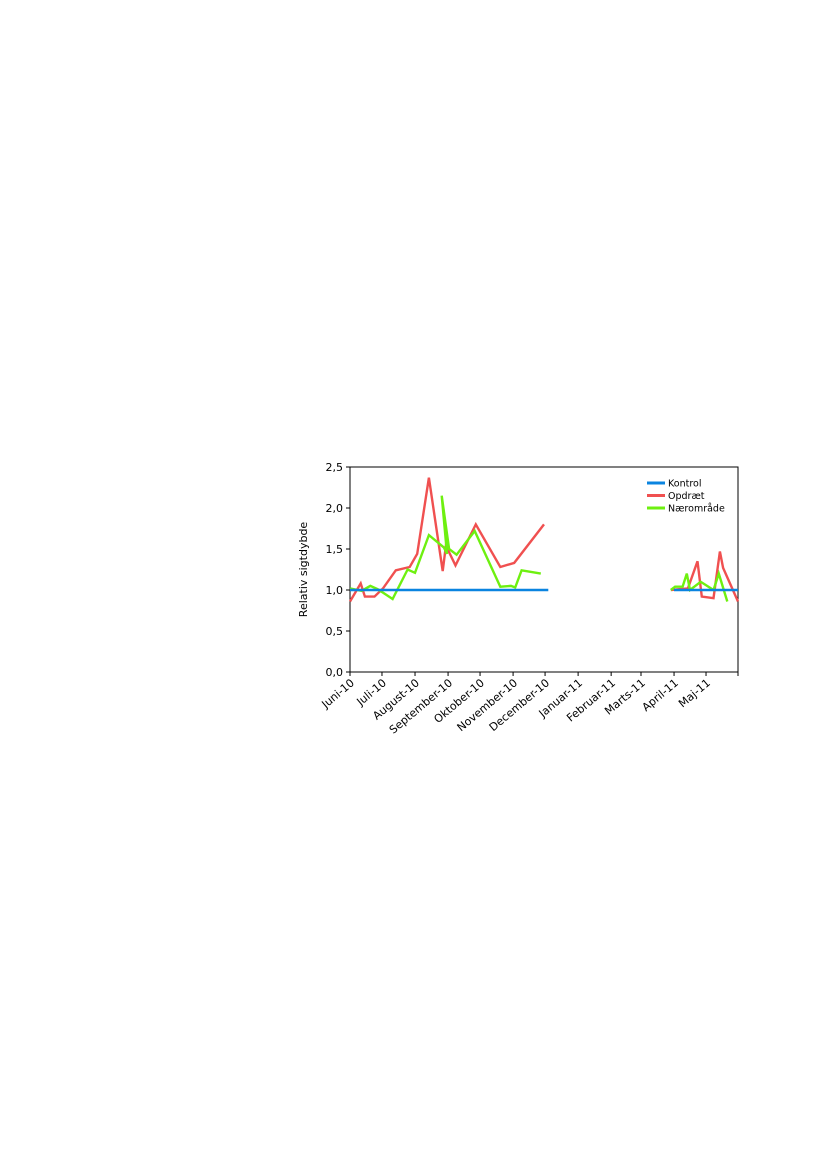  What do you see at coordinates (335, 508) in the screenshot?
I see `y-tick-label: 2,0` at bounding box center [335, 508].